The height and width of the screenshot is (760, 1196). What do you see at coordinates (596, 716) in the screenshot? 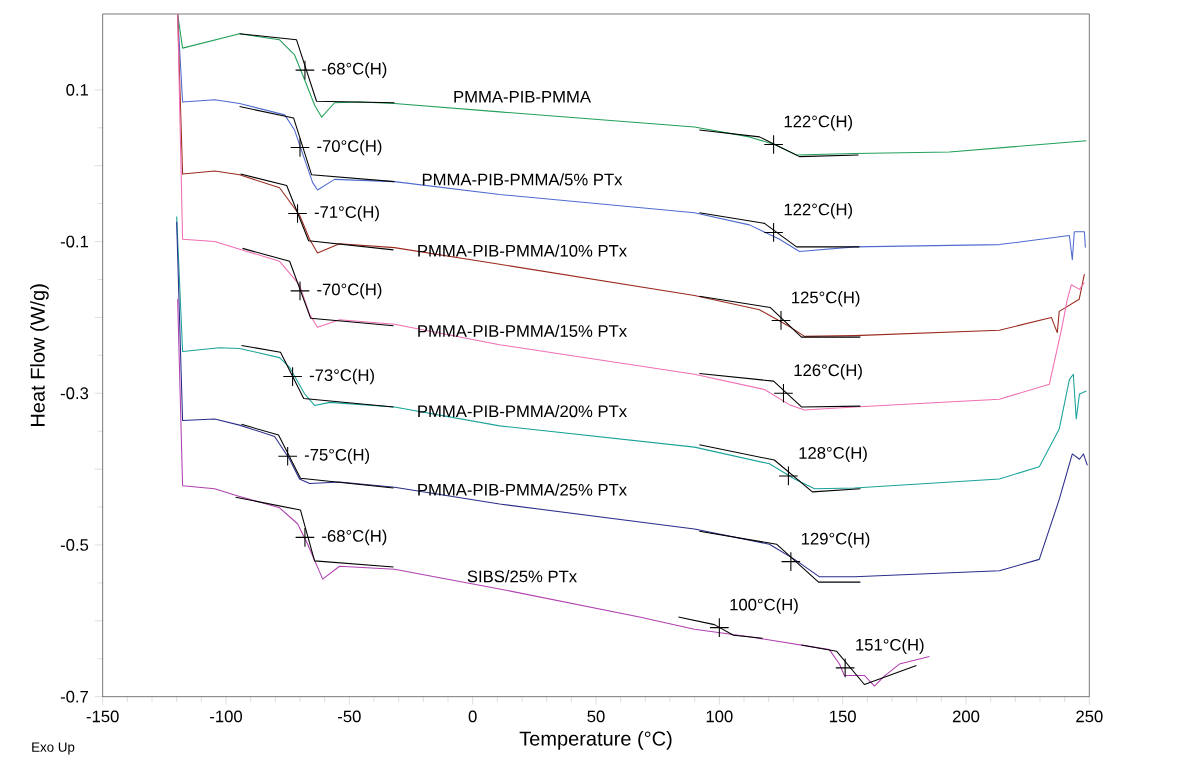
I see `x-tick-label: 50` at bounding box center [596, 716].